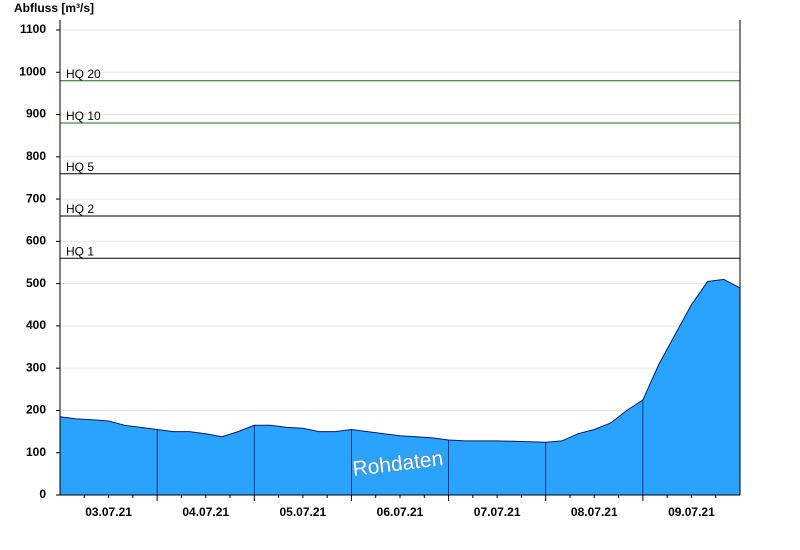 The width and height of the screenshot is (800, 550). I want to click on y-tick-label: 300, so click(36, 367).